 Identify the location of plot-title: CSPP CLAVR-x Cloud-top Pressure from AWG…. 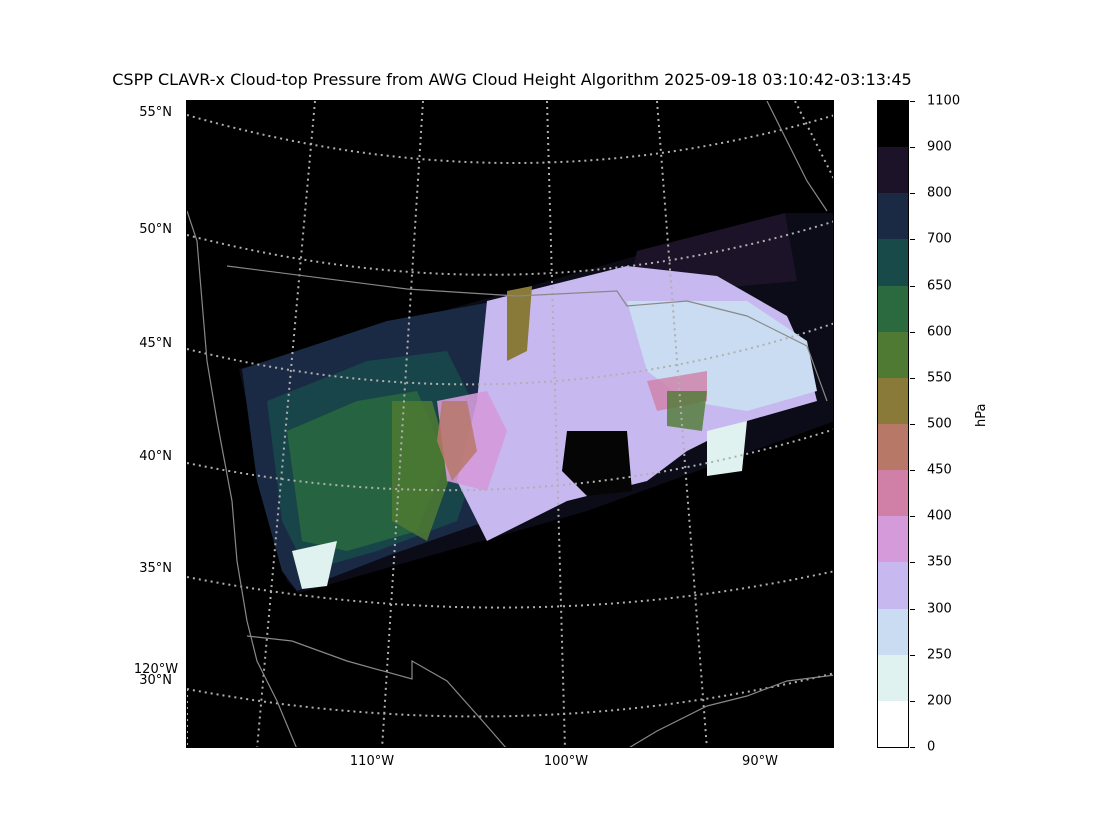
(512, 79).